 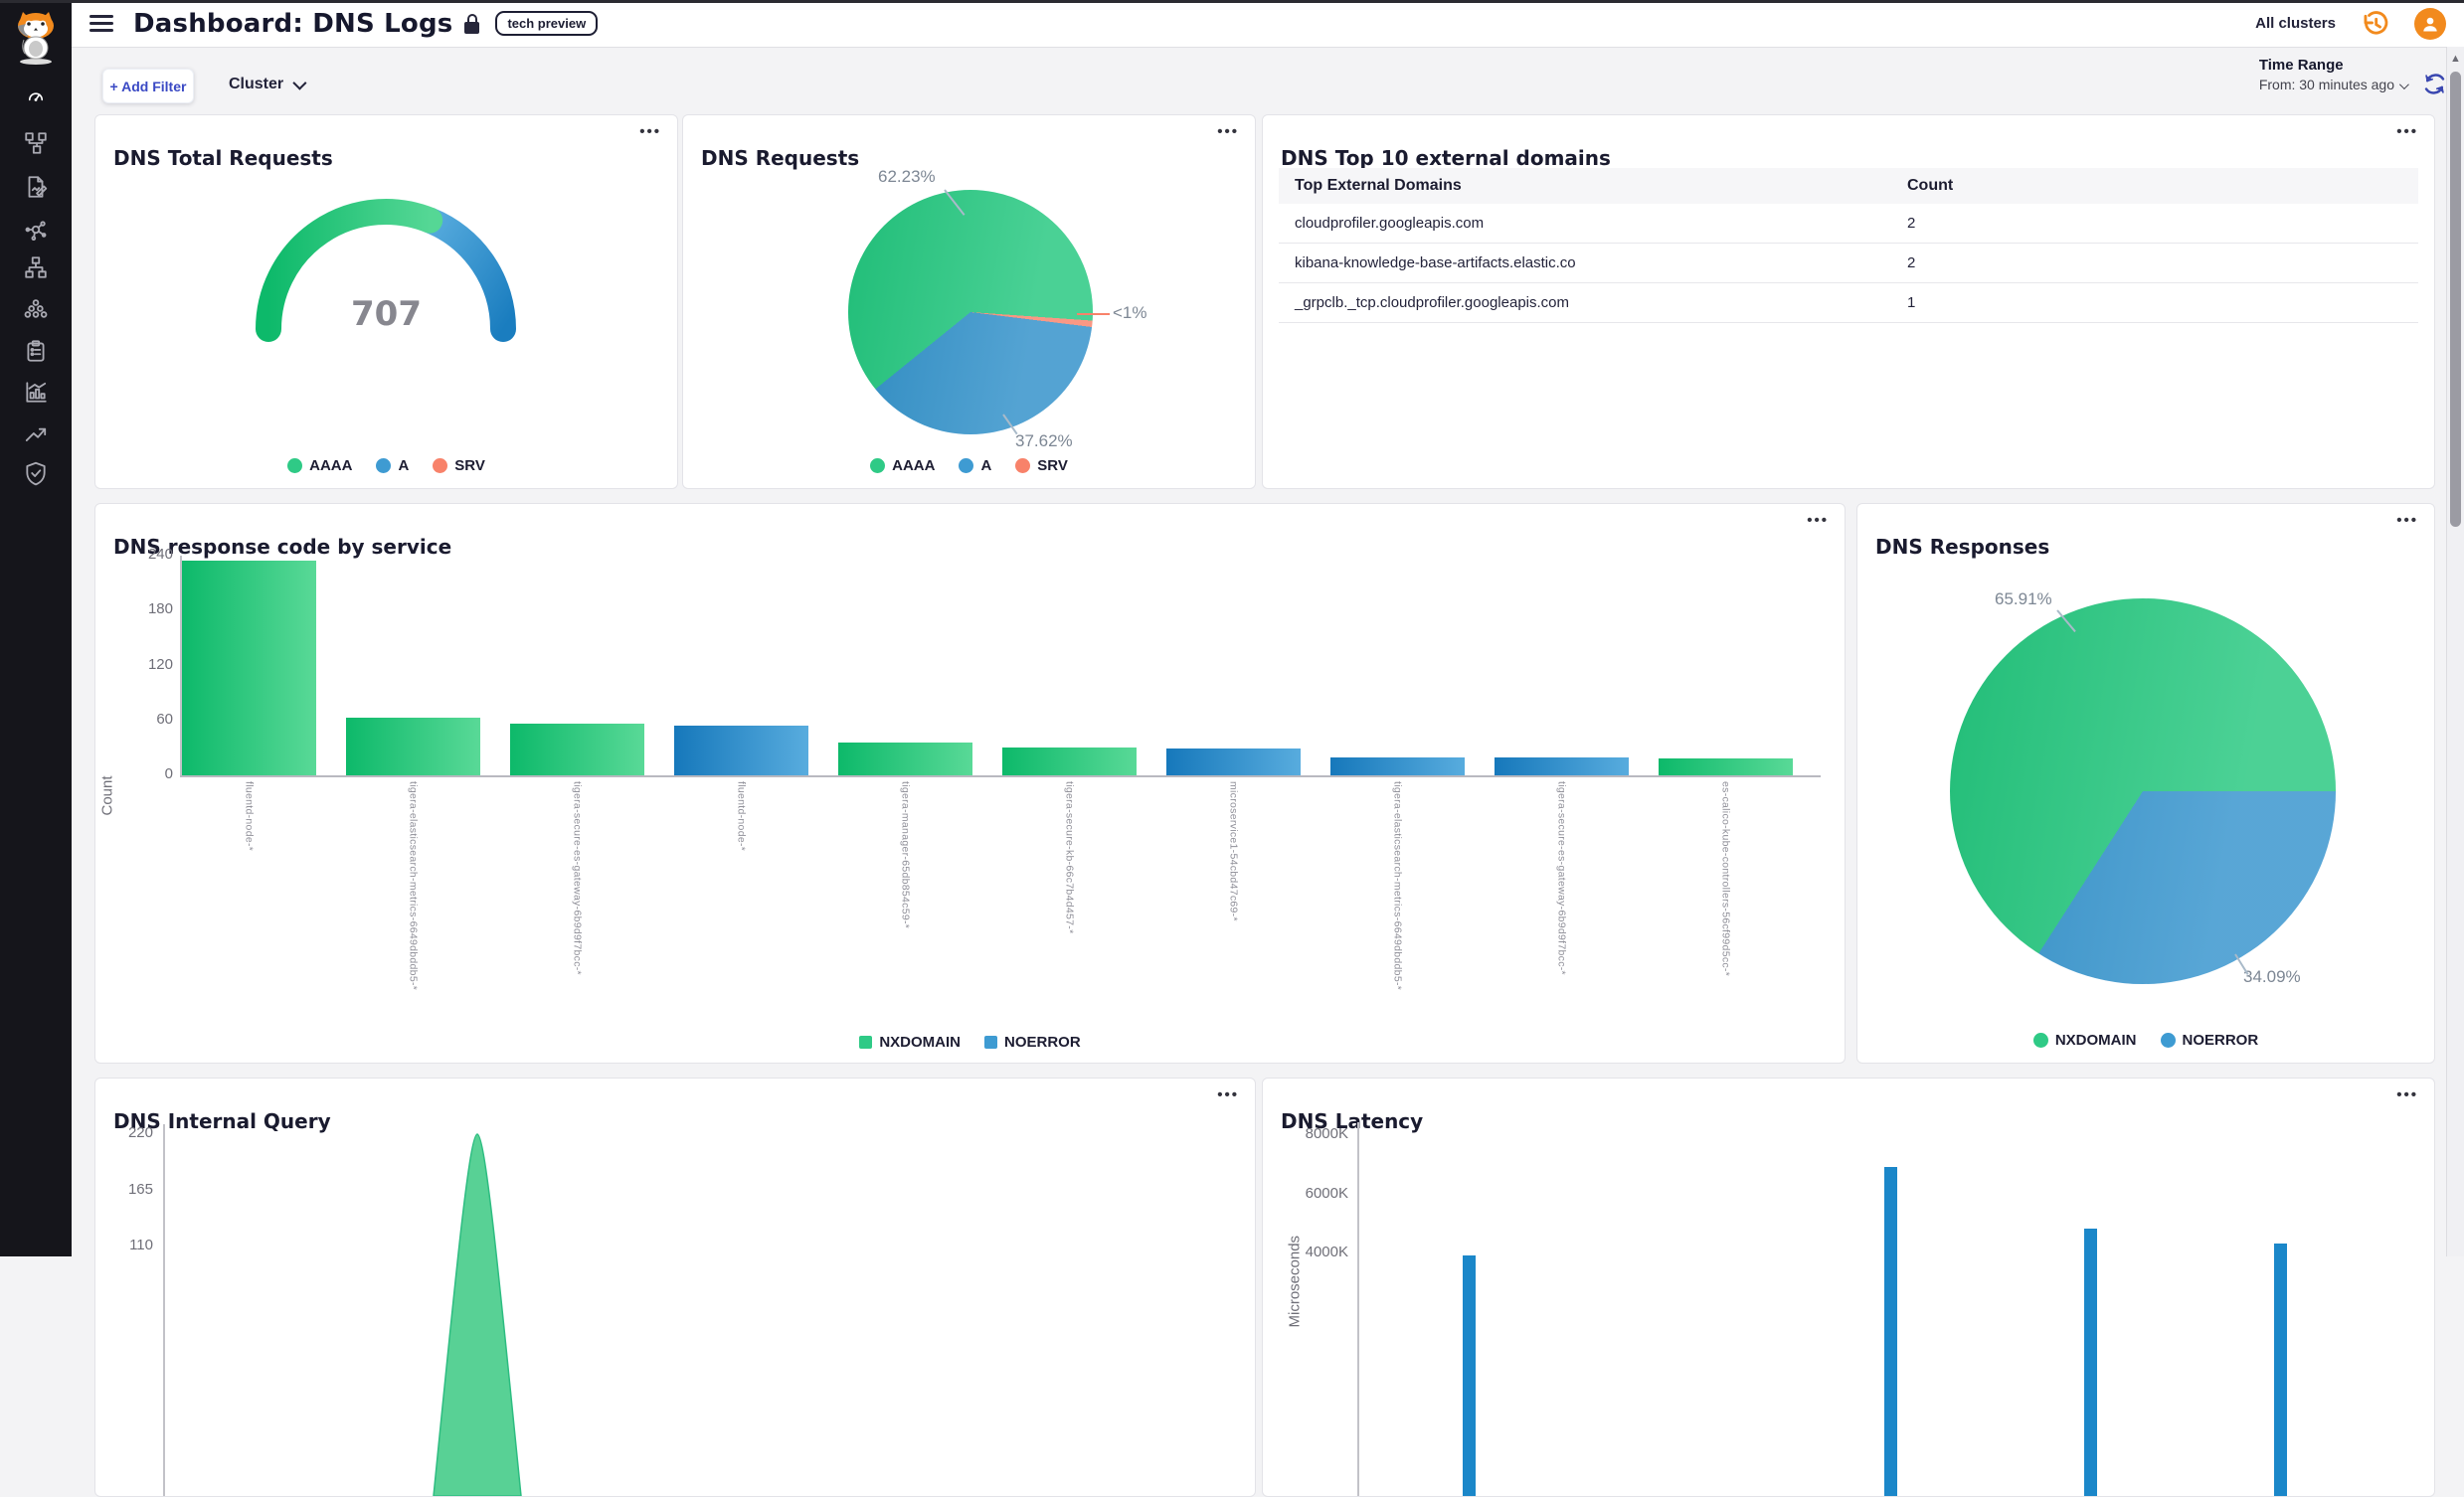 What do you see at coordinates (2154, 224) in the screenshot?
I see `count-cell: 2` at bounding box center [2154, 224].